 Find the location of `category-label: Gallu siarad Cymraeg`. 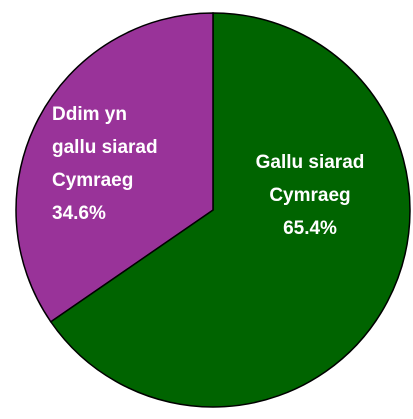

category-label: Gallu siarad Cymraeg is located at coordinates (310, 179).